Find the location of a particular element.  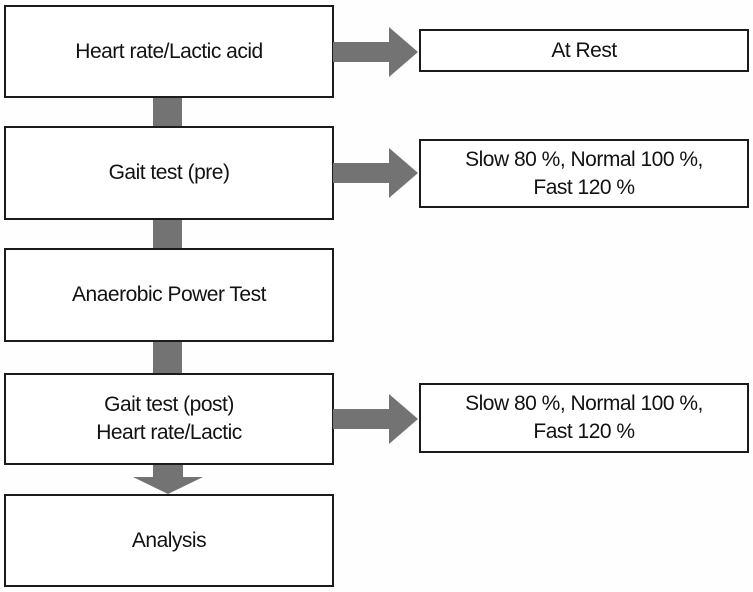

flow-box-gait-test-pre: Gait test (pre) is located at coordinates (169, 173).